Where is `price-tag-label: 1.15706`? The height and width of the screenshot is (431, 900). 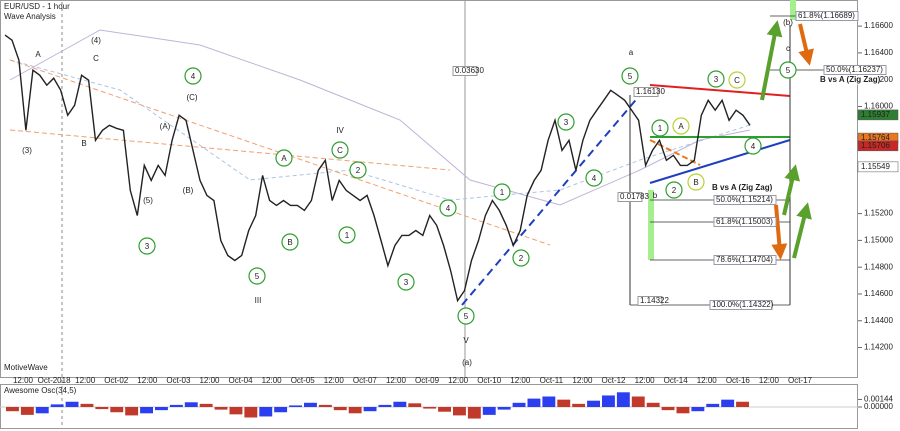
price-tag-label: 1.15706 is located at coordinates (875, 145).